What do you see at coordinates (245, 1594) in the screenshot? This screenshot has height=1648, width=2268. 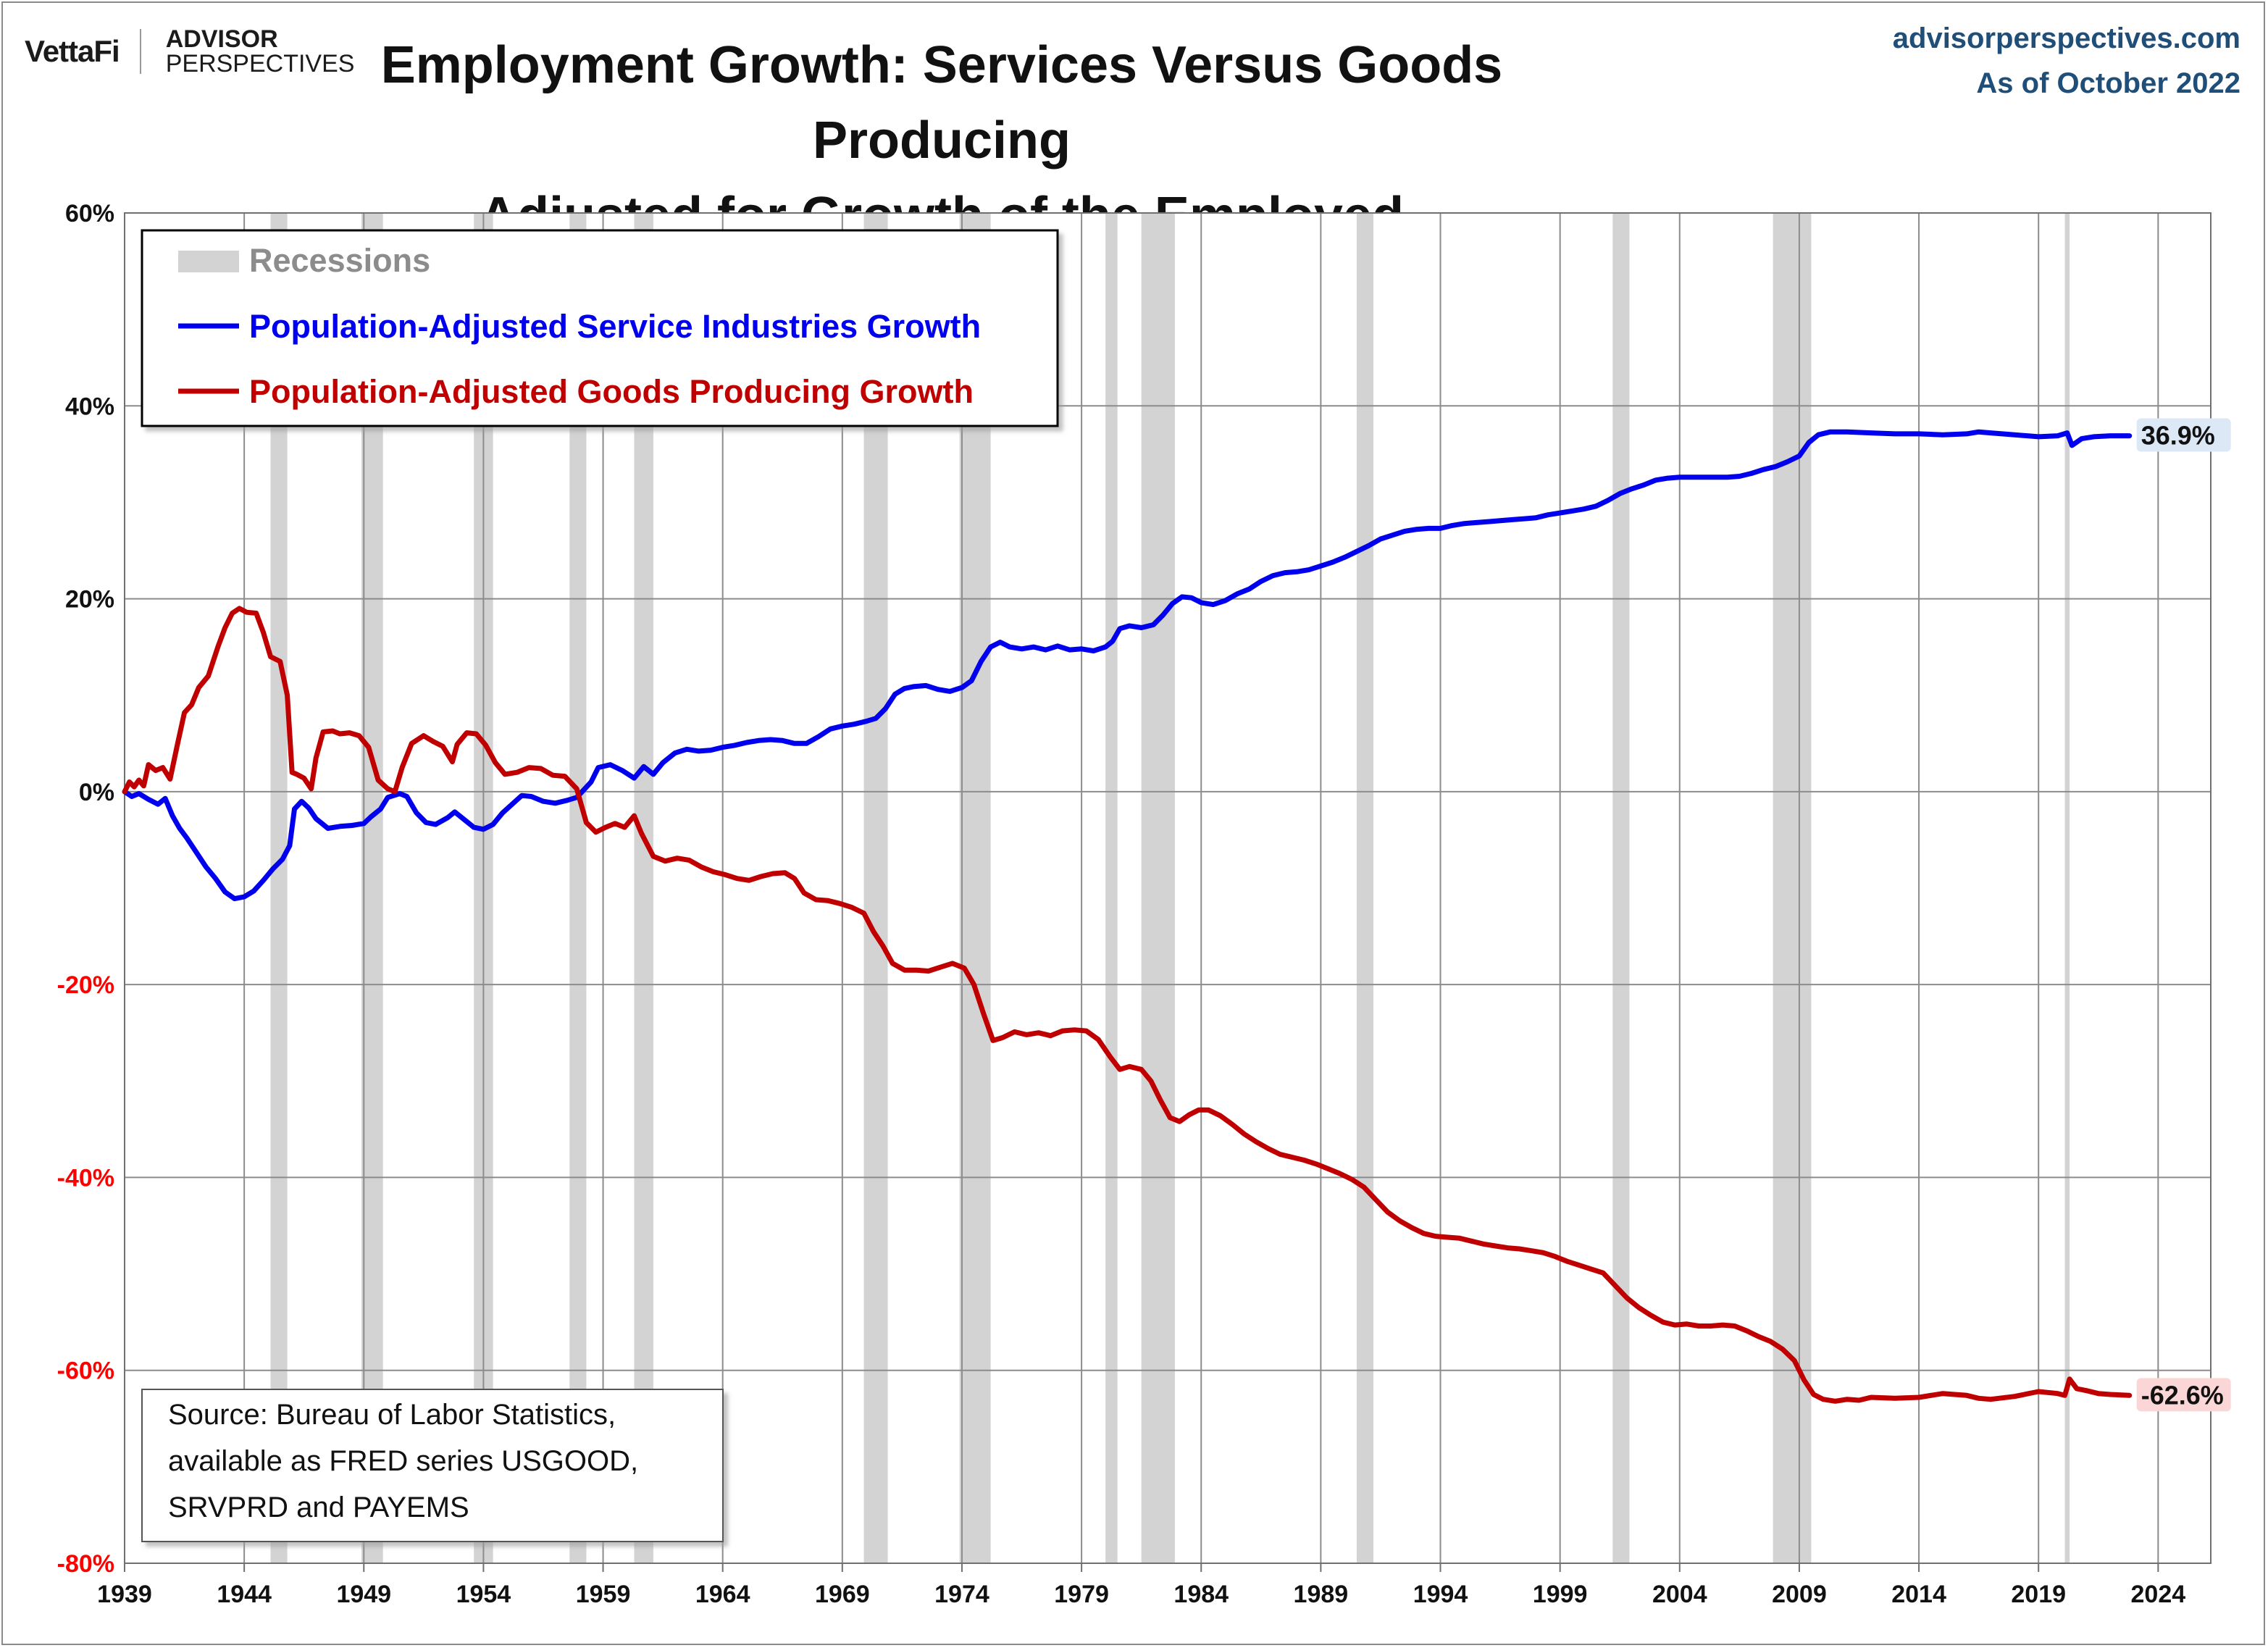 I see `x-tick-label-1: 1944` at bounding box center [245, 1594].